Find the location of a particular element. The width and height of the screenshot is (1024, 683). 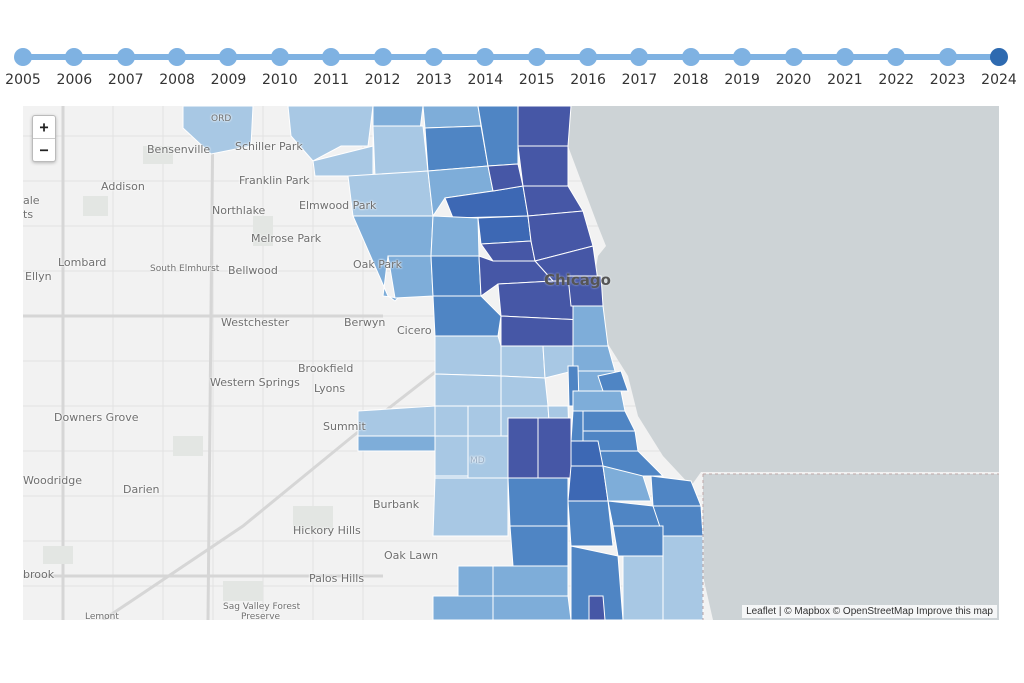

area-belmont-cragin is located at coordinates (455, 236).